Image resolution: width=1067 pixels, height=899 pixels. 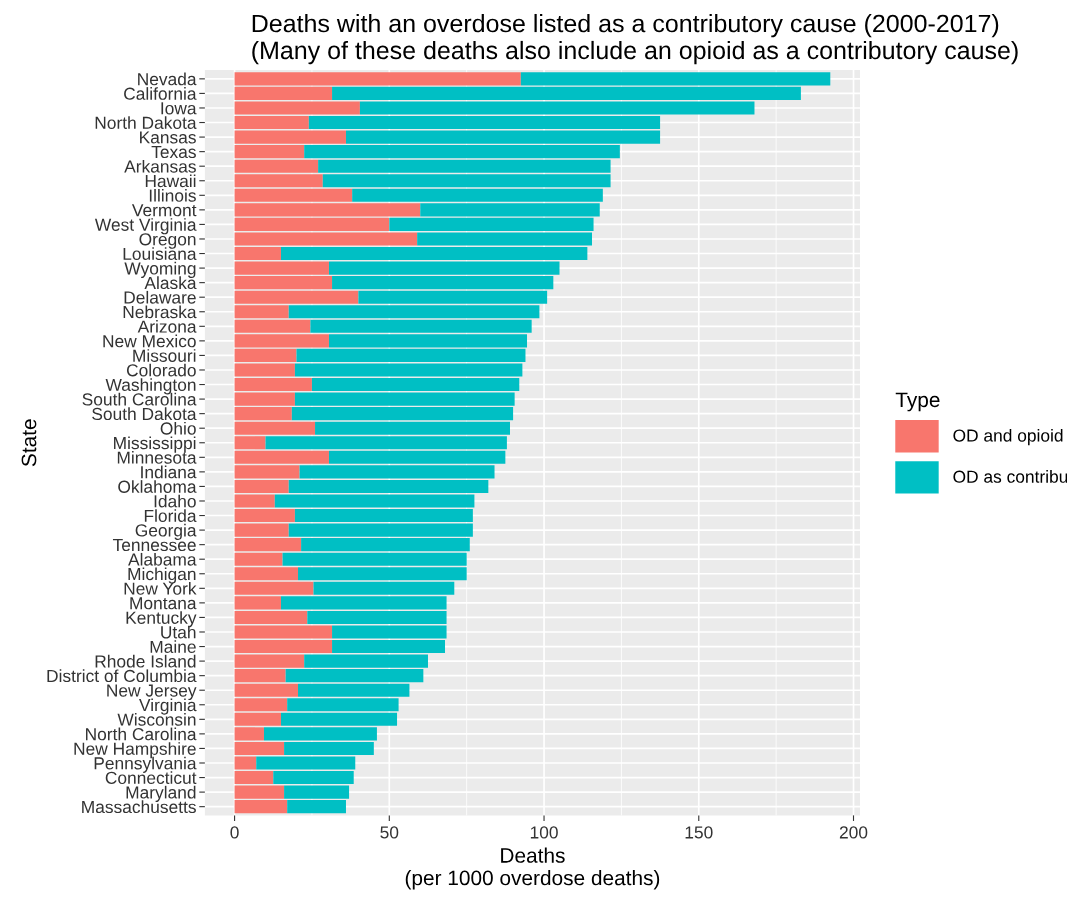 I want to click on y-tick-label: Delaware, so click(x=160, y=297).